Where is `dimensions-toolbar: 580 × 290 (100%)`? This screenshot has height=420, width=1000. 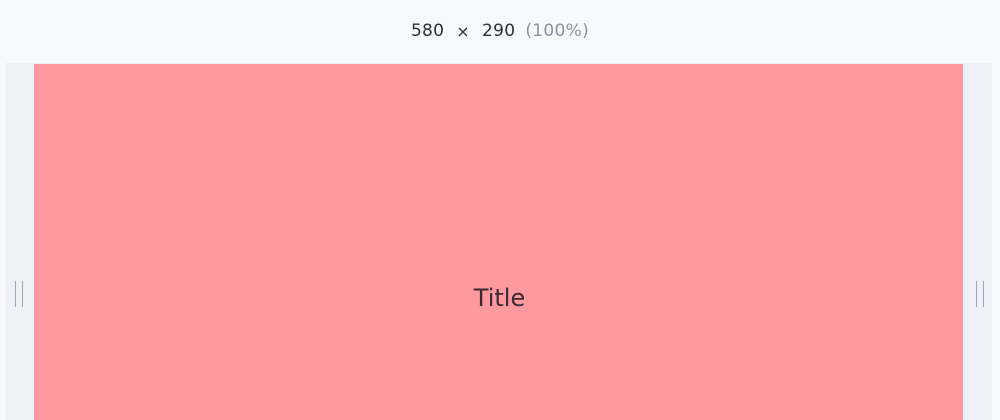 dimensions-toolbar: 580 × 290 (100%) is located at coordinates (500, 31).